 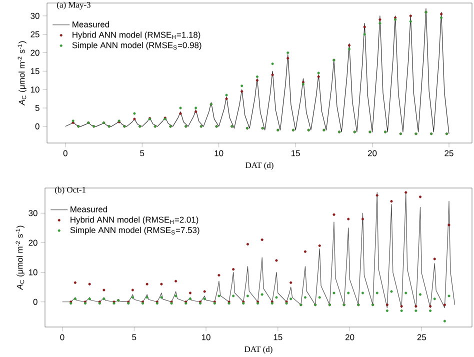 What do you see at coordinates (135, 230) in the screenshot?
I see `legend-label: Simple ANN model (RMSE$_{S}$=7.53)` at bounding box center [135, 230].